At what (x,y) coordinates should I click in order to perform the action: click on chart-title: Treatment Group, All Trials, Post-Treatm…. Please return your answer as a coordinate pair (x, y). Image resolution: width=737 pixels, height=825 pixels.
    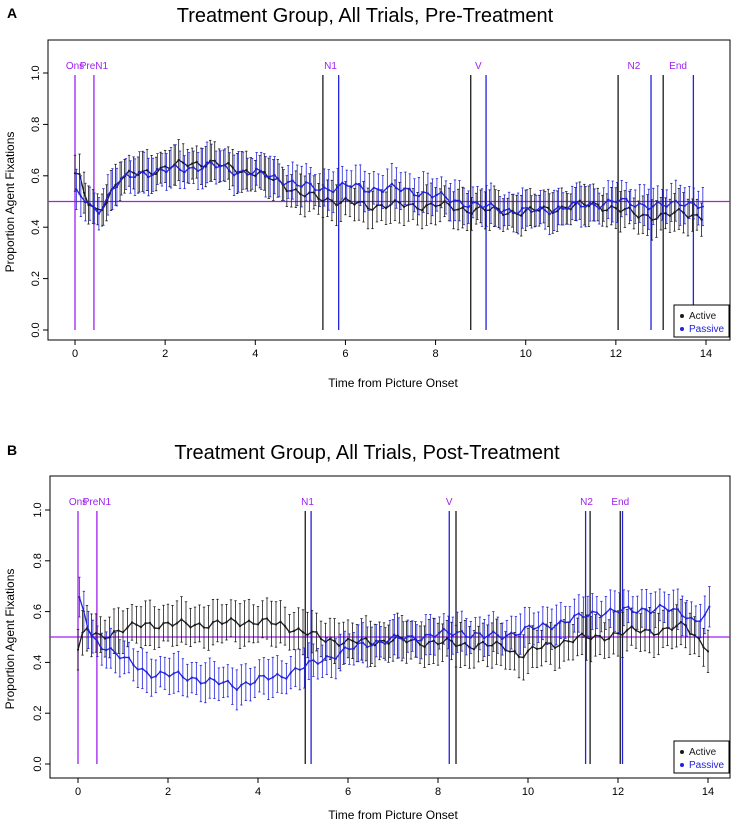
    Looking at the image, I should click on (367, 453).